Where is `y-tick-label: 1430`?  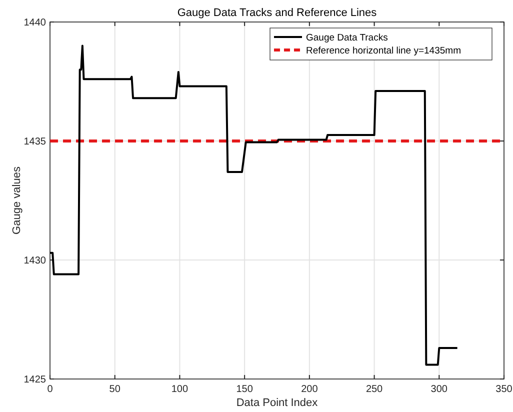 y-tick-label: 1430 is located at coordinates (35, 261).